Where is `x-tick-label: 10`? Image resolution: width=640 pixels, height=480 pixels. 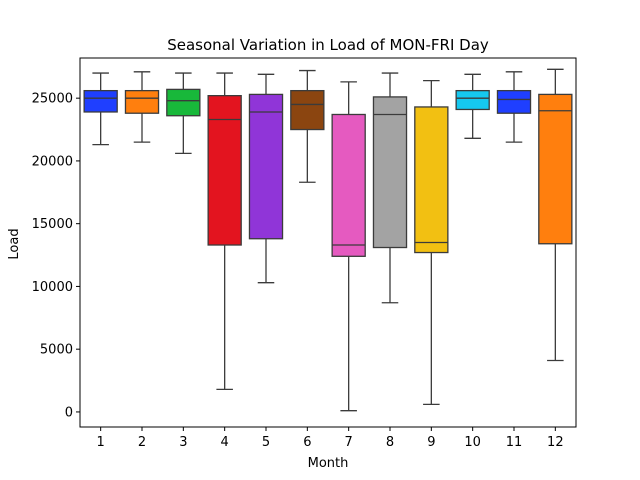
x-tick-label: 10 is located at coordinates (472, 442).